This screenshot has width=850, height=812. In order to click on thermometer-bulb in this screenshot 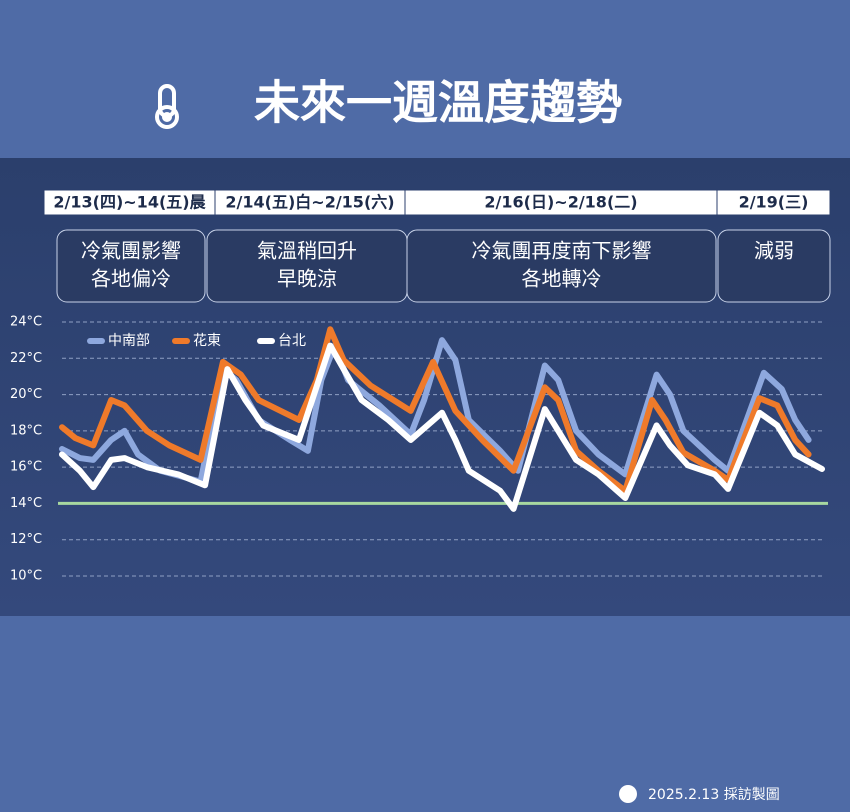, I will do `click(167, 117)`.